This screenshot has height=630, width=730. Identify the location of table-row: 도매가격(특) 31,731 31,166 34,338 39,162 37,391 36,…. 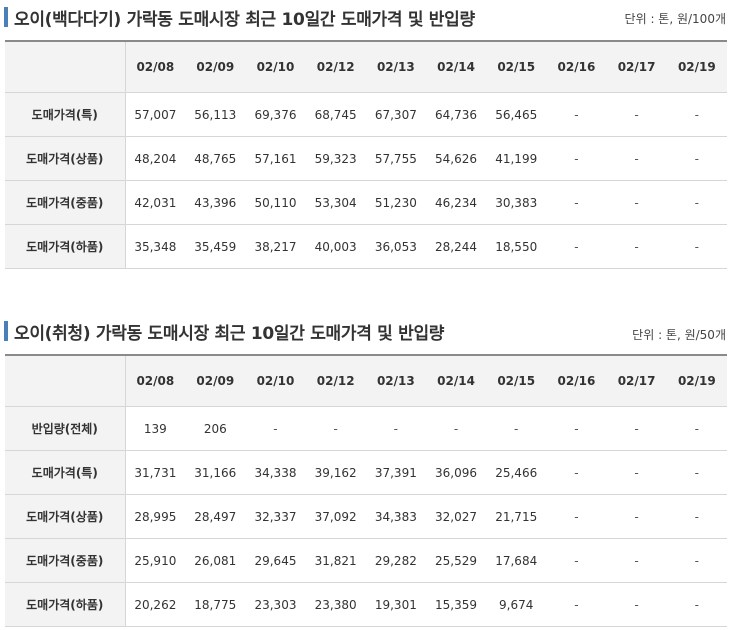
(366, 472).